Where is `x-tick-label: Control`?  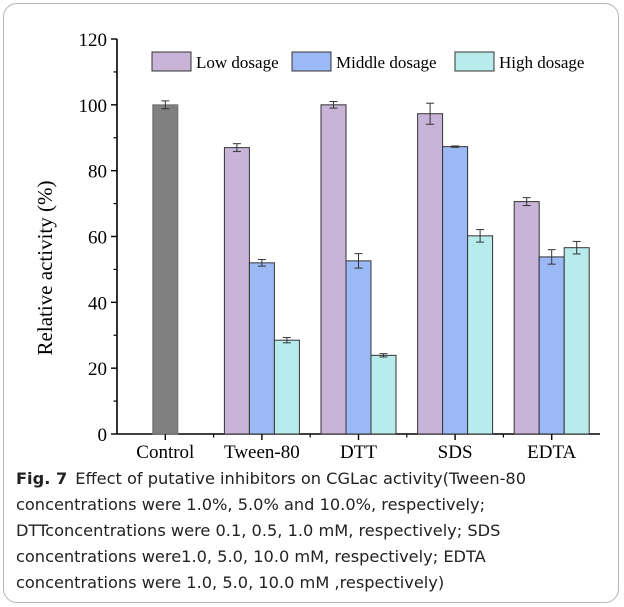 x-tick-label: Control is located at coordinates (165, 452).